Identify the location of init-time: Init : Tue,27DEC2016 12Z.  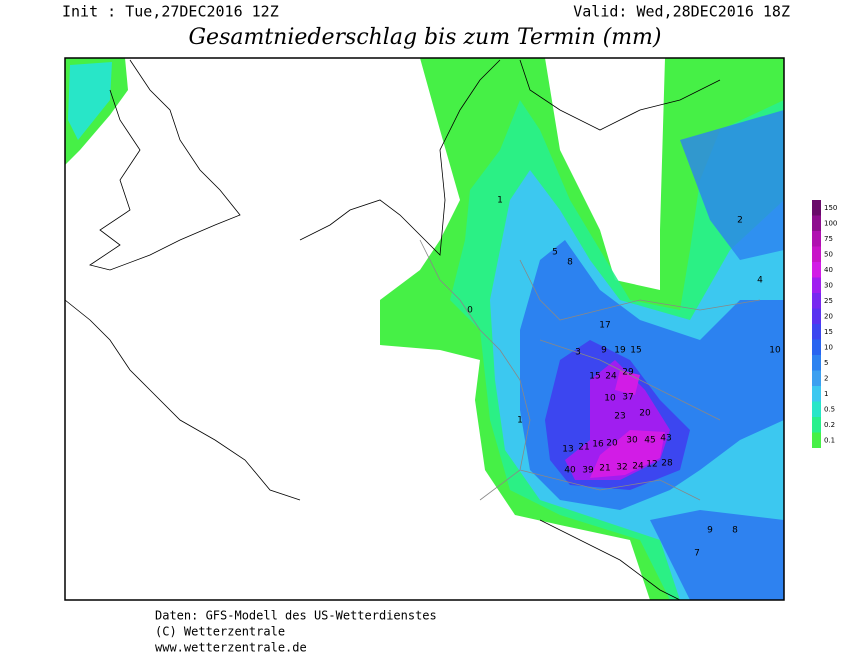
(170, 12).